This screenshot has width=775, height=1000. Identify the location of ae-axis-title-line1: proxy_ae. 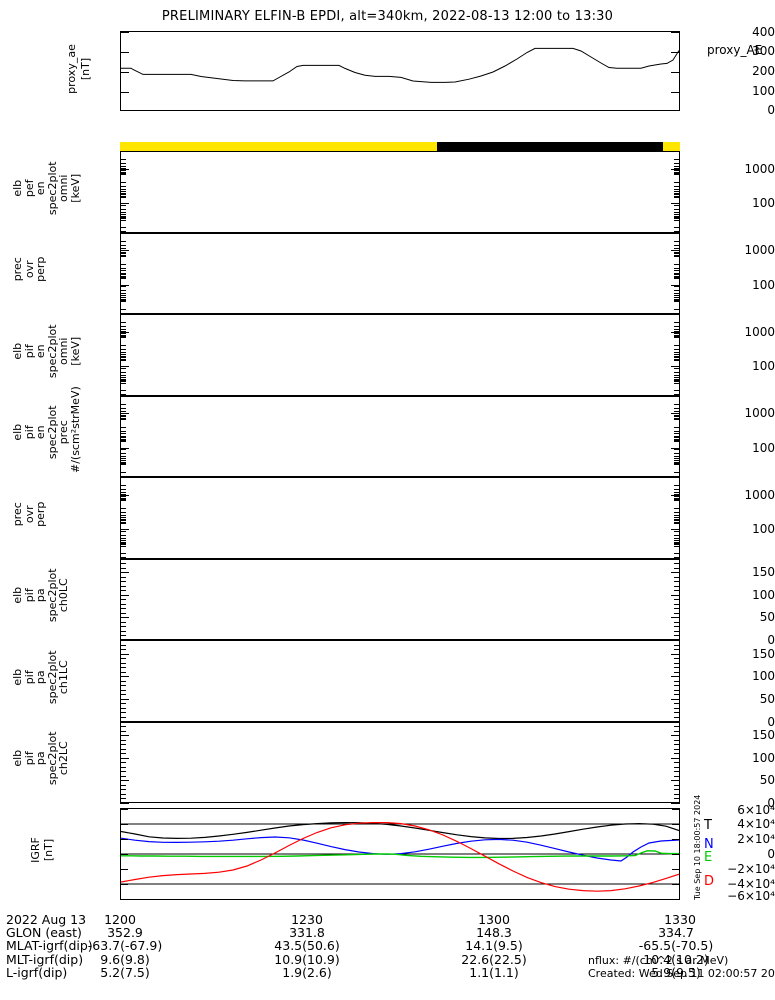
(71, 69).